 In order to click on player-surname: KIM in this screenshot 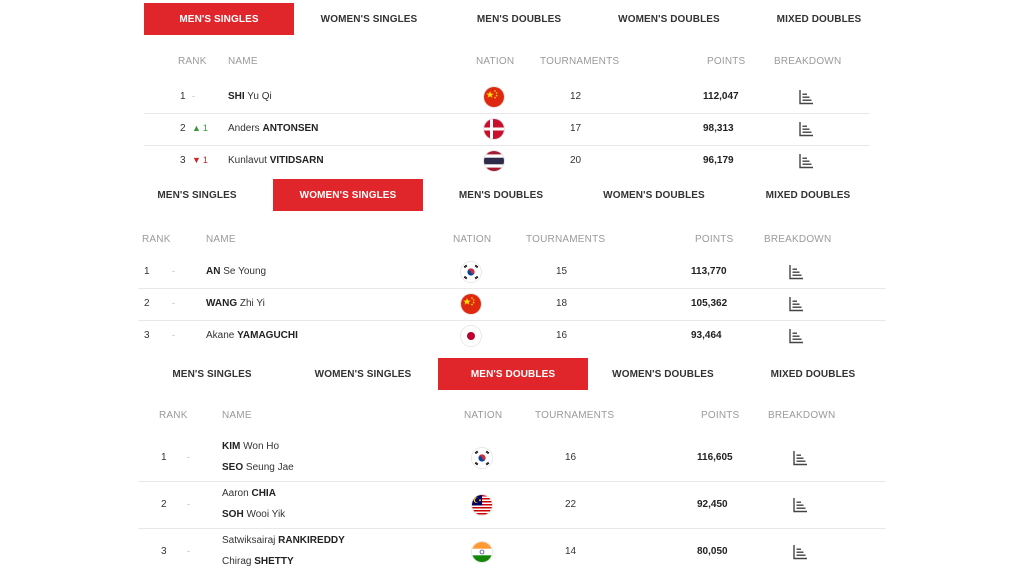, I will do `click(231, 446)`.